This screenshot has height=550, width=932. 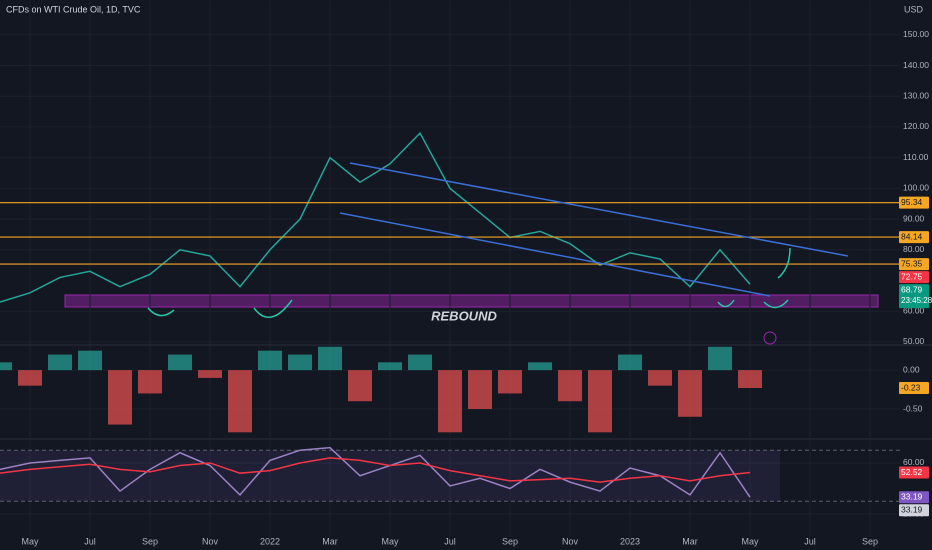 I want to click on y-tick-label: 110.00, so click(x=916, y=157).